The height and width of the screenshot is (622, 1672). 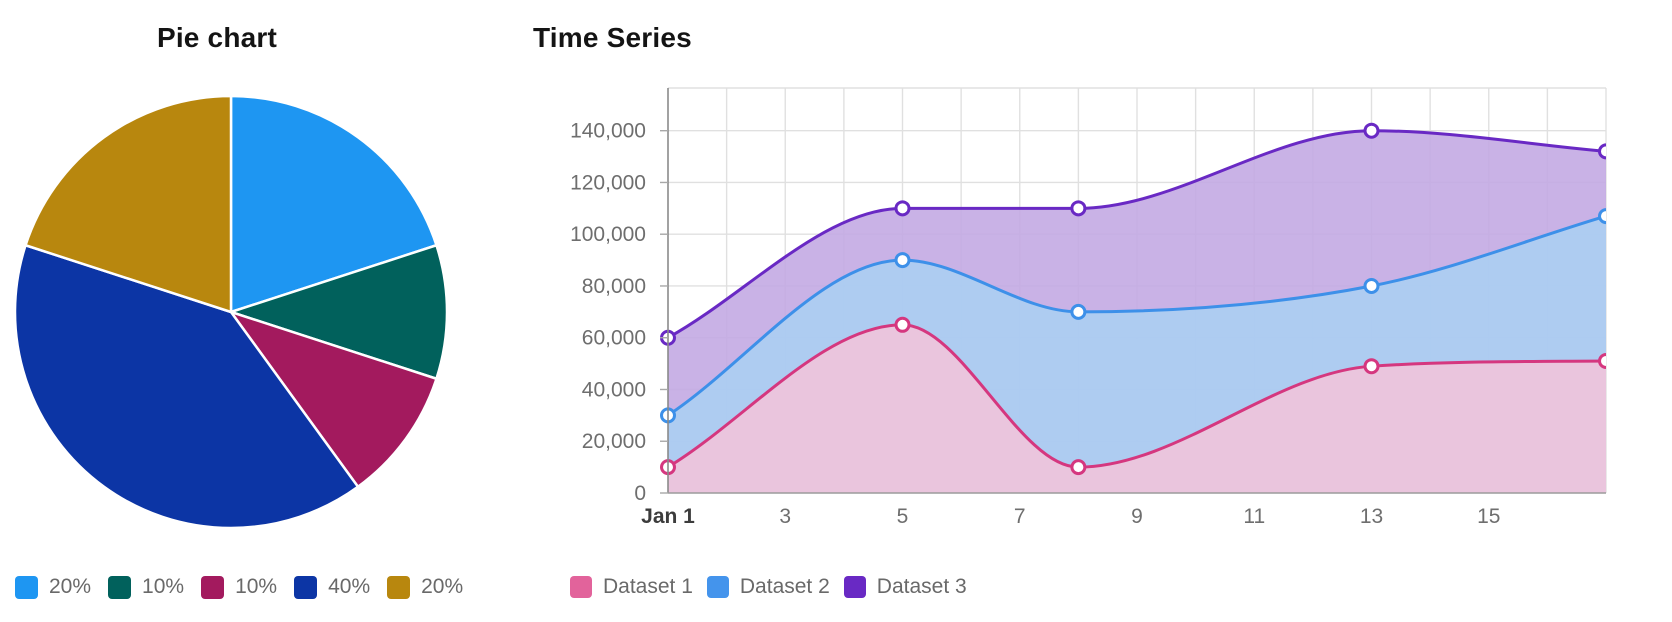 What do you see at coordinates (339, 312) in the screenshot?
I see `pie-slice-2-10%` at bounding box center [339, 312].